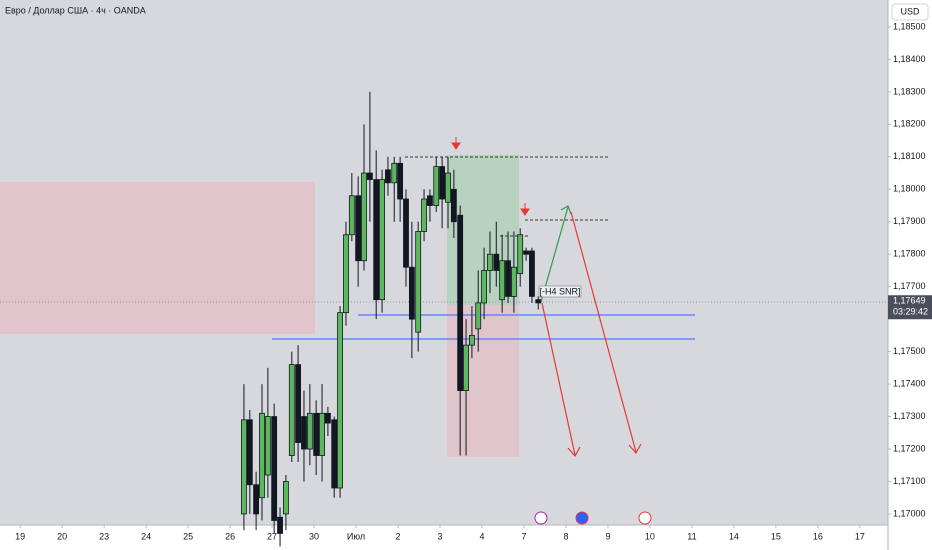 This screenshot has height=550, width=932. What do you see at coordinates (909, 448) in the screenshot?
I see `y-tick-label: 1,17200` at bounding box center [909, 448].